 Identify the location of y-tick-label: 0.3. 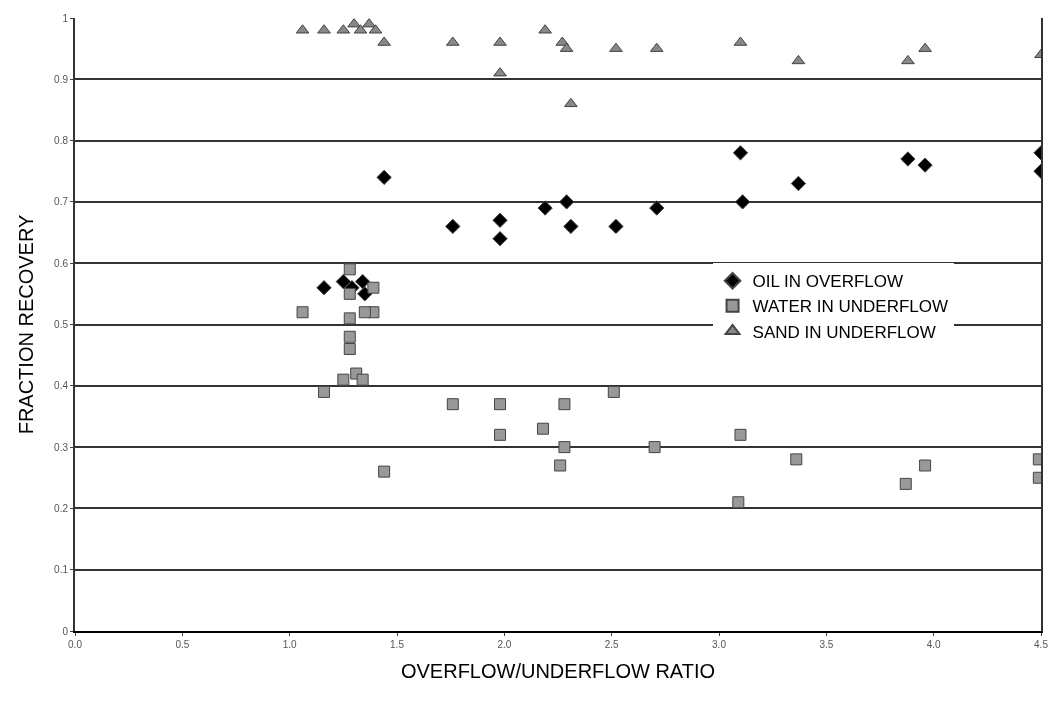
(61, 447).